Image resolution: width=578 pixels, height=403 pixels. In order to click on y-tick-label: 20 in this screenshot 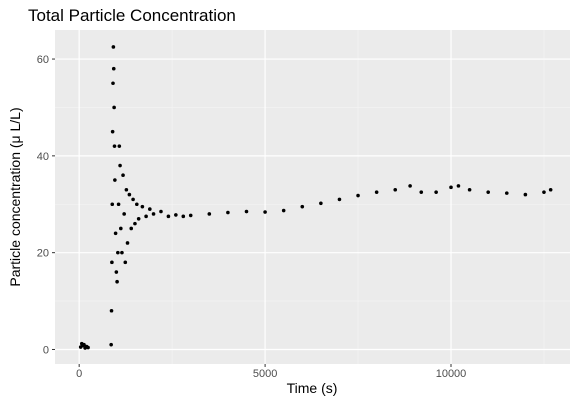, I will do `click(43, 254)`.